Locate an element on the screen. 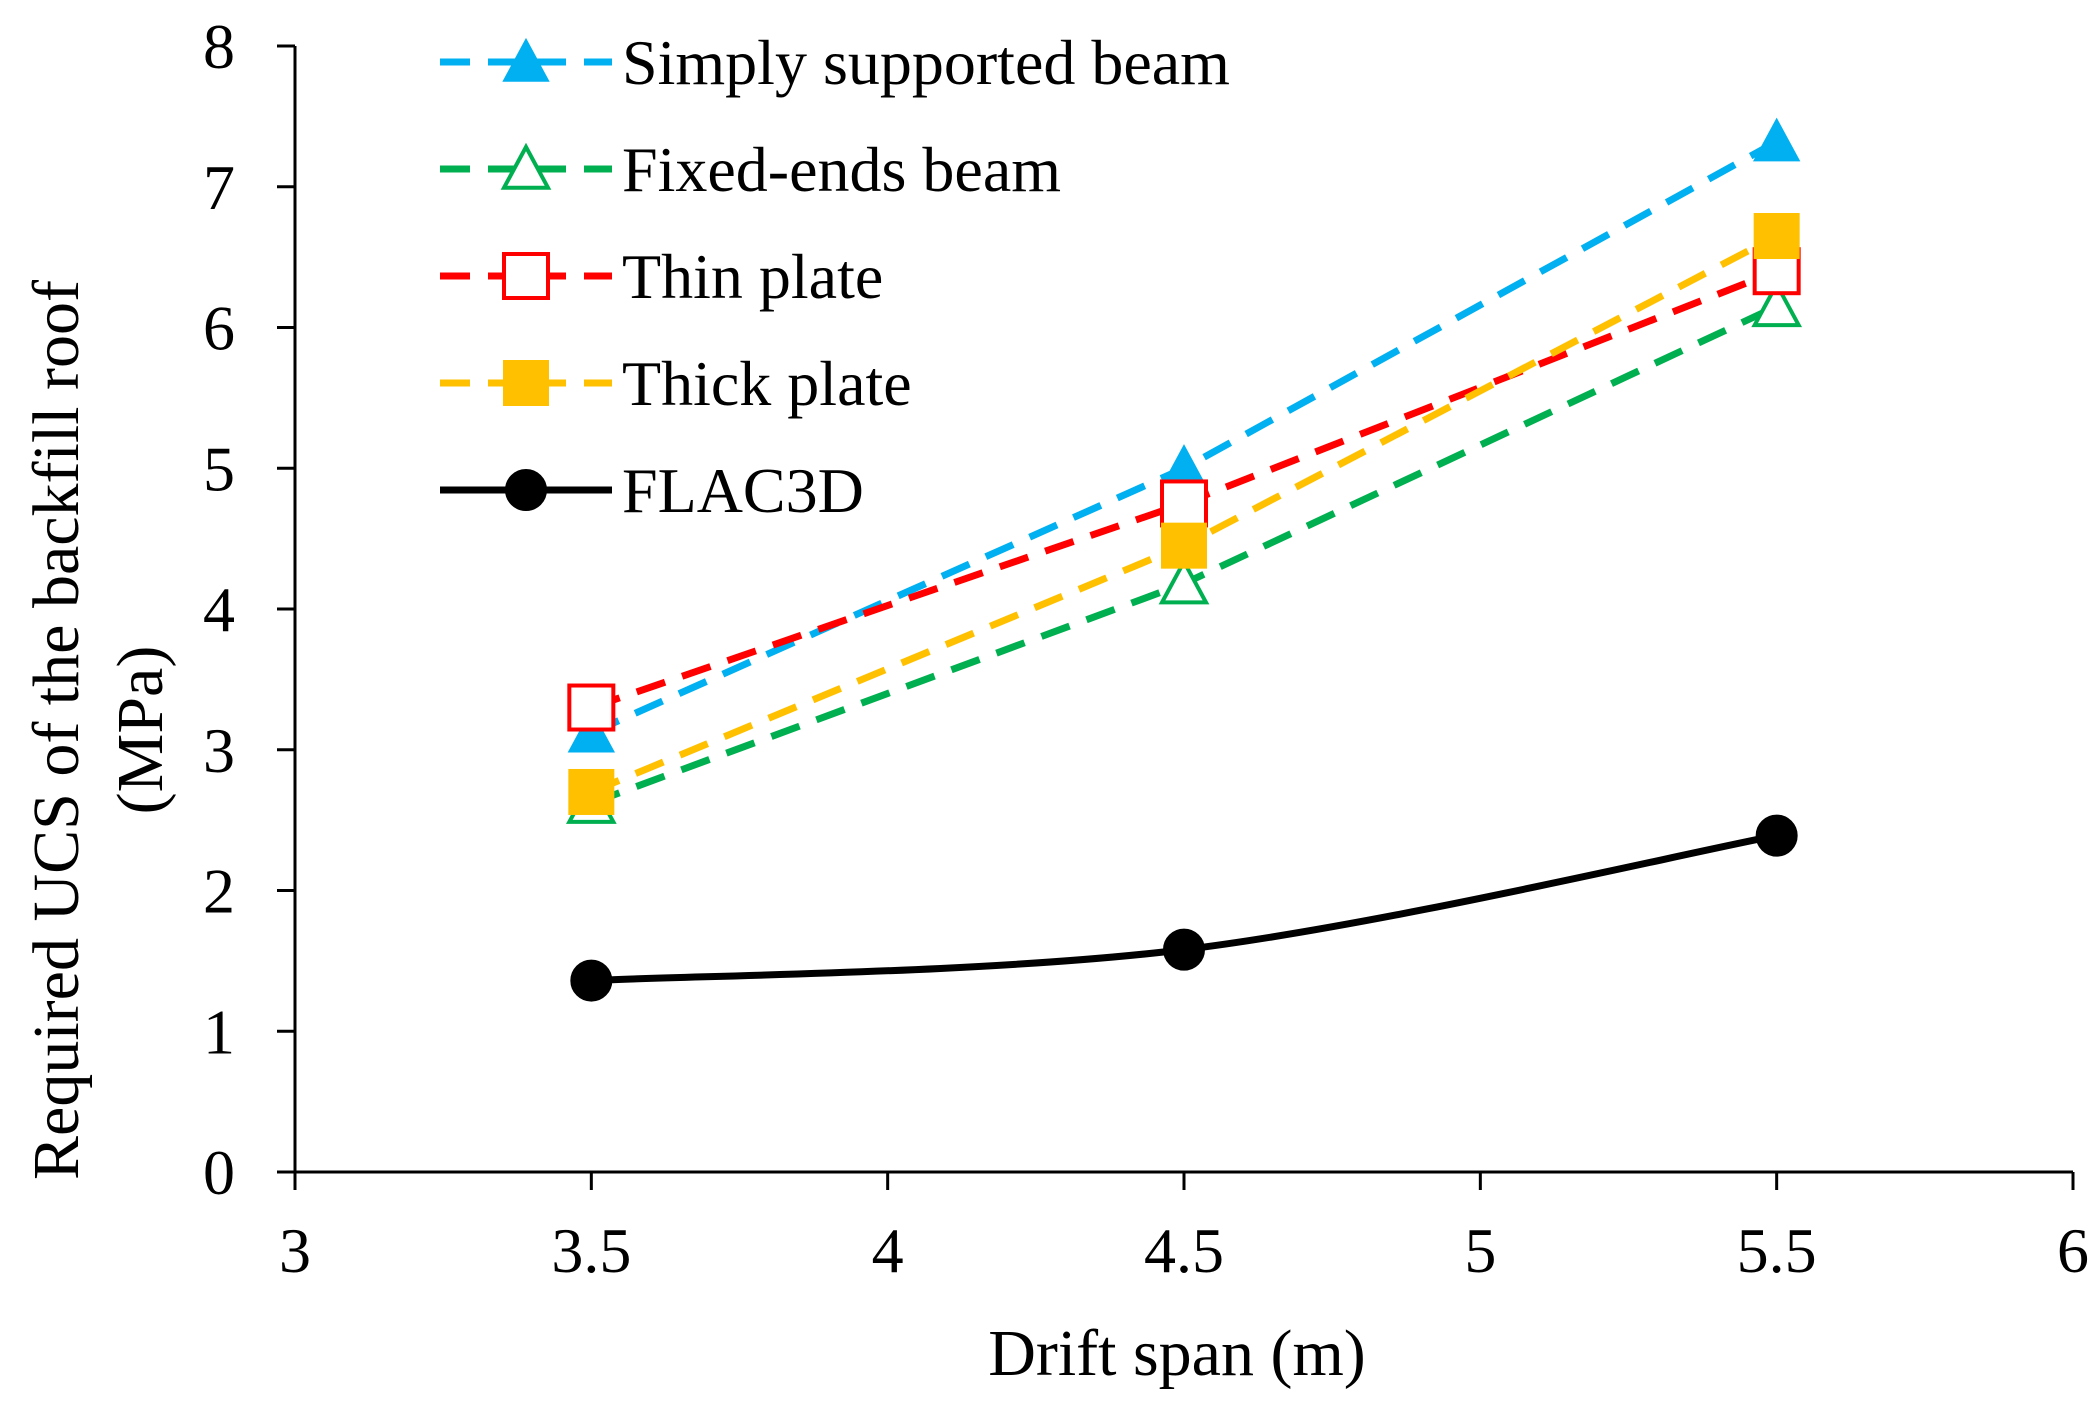 The height and width of the screenshot is (1402, 2094). x-tick-label: 4 is located at coordinates (888, 1250).